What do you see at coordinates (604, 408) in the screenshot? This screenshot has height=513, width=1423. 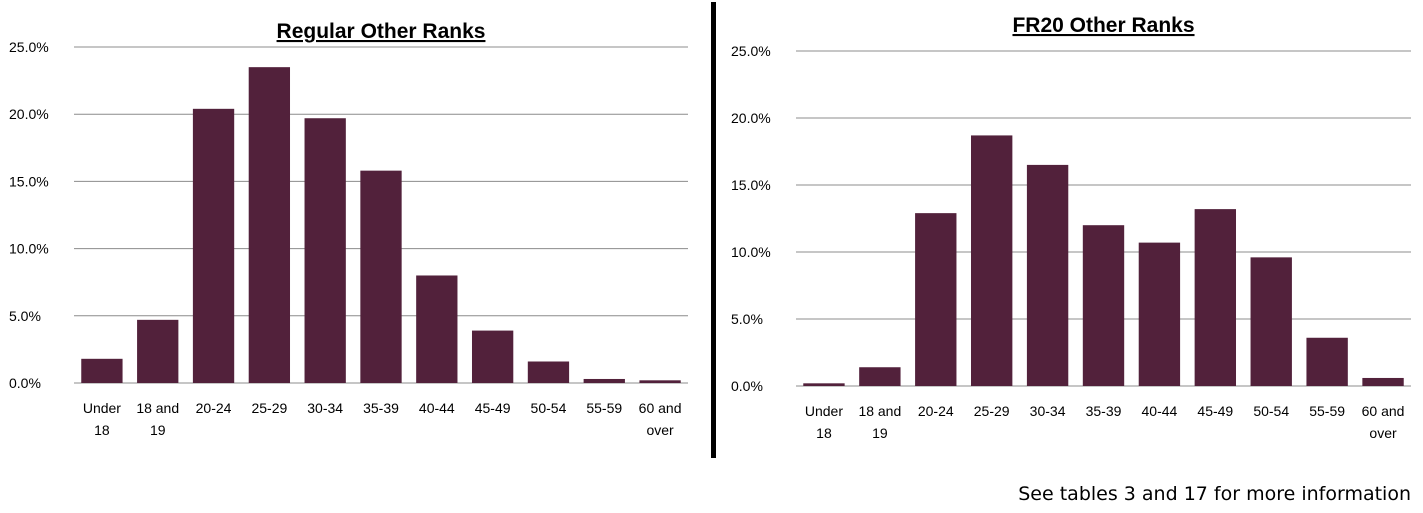 I see `regular-x-tick-label: 55-59` at bounding box center [604, 408].